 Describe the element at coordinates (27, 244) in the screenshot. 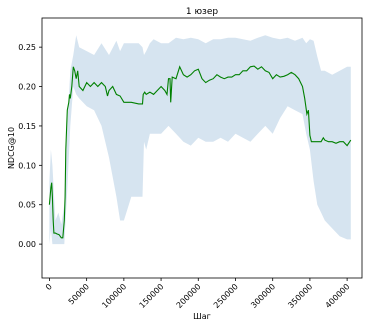

I see `y-tick-label: 0.00` at that location.